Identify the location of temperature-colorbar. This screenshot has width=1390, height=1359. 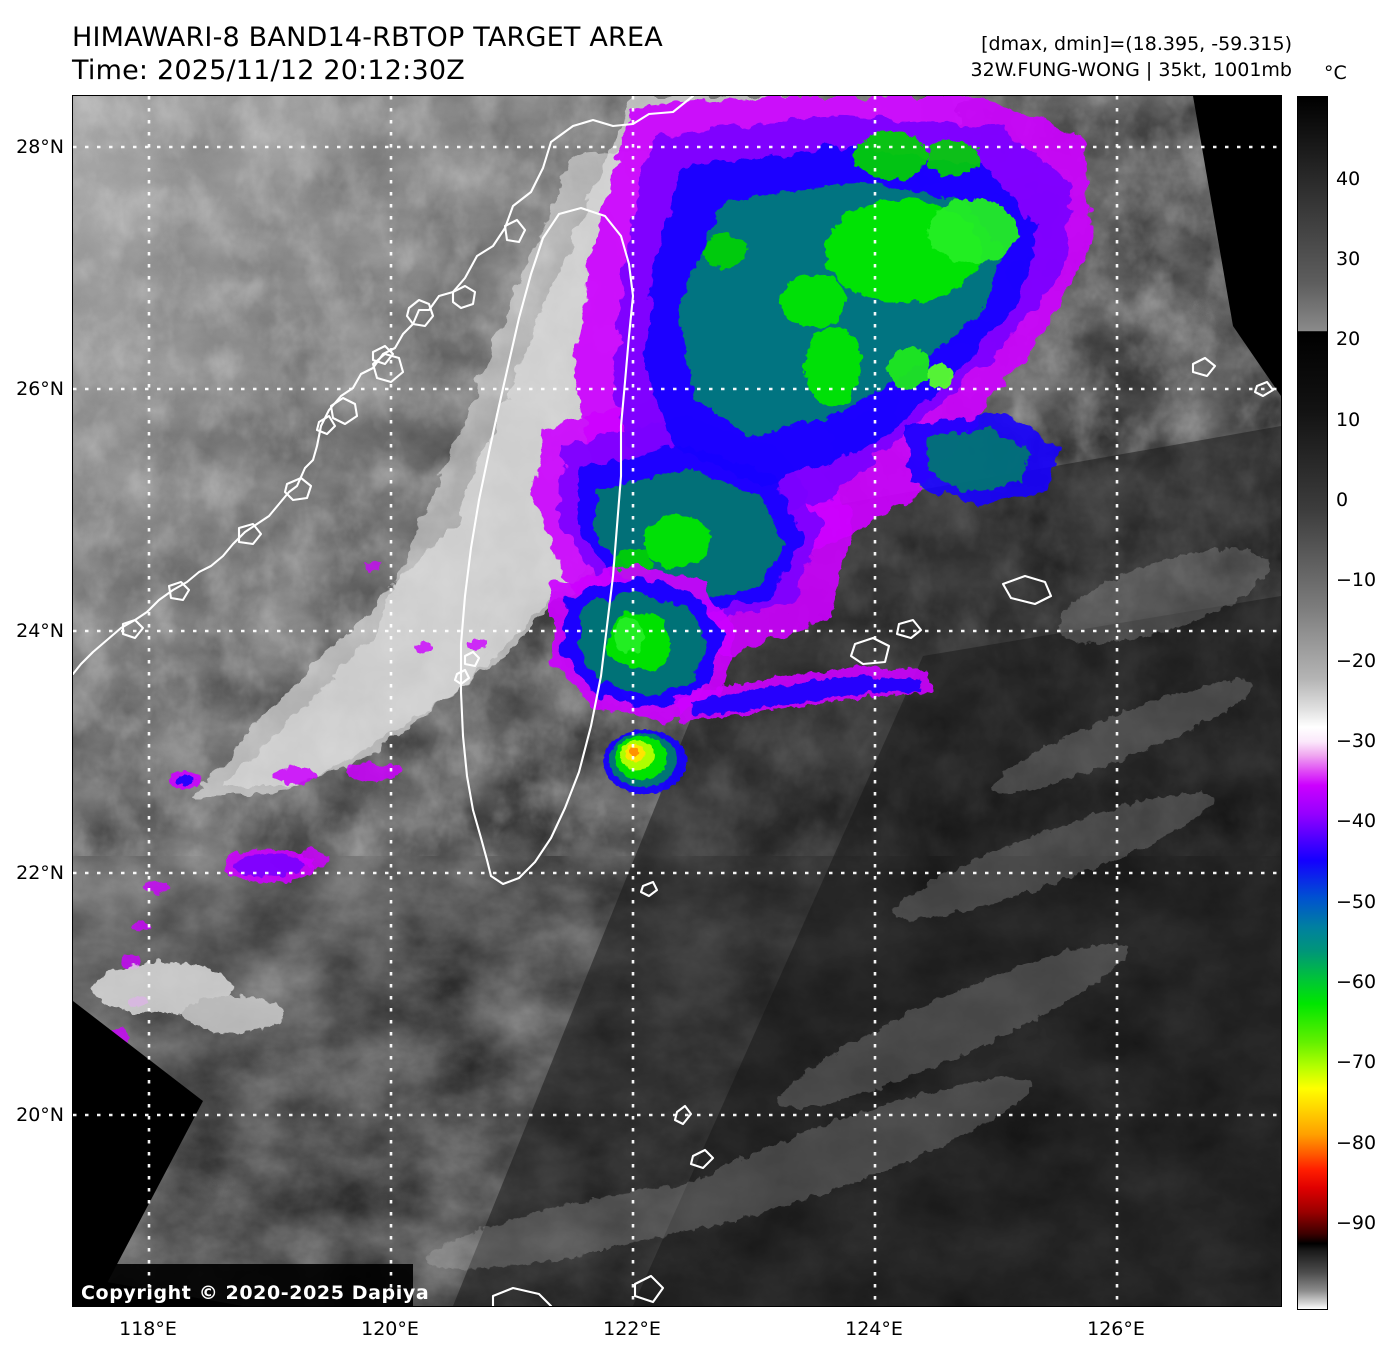
(1312, 703).